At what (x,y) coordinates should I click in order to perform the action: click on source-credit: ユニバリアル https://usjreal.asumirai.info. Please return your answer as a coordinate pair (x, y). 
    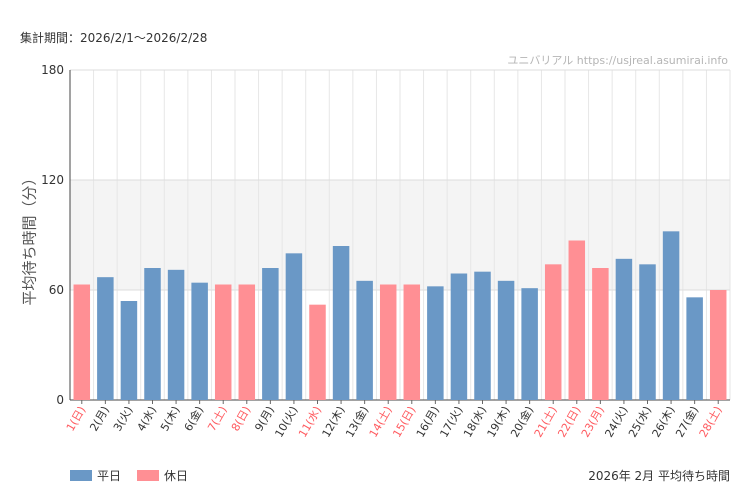
    Looking at the image, I should click on (617, 60).